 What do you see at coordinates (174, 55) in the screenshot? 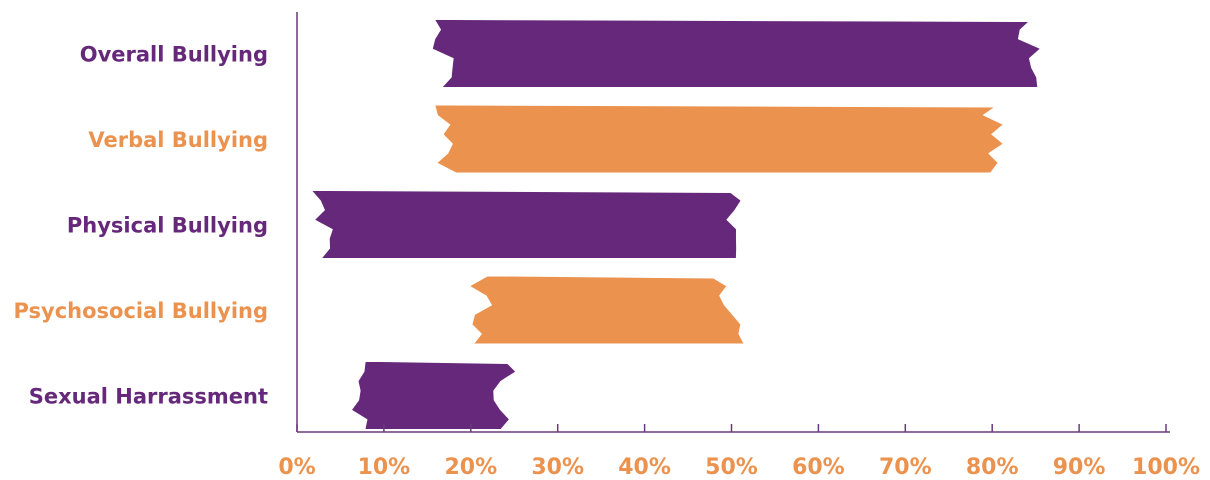
I see `category-label-overall-bullying: Overall Bullying` at bounding box center [174, 55].